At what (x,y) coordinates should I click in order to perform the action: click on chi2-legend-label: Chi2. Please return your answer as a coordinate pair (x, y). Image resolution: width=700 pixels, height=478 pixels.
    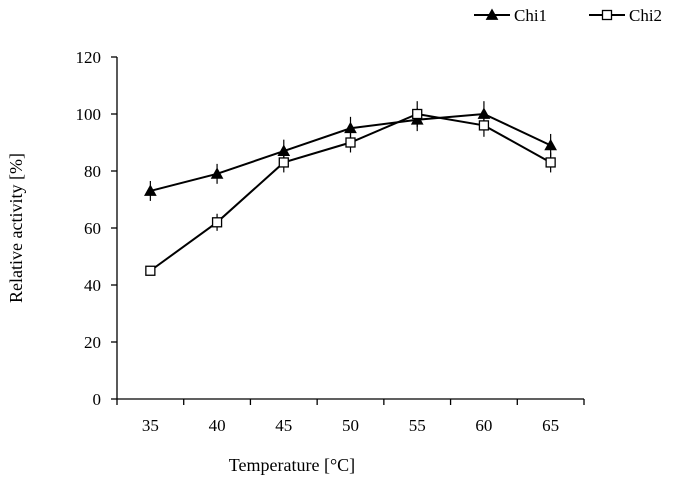
    Looking at the image, I should click on (645, 15).